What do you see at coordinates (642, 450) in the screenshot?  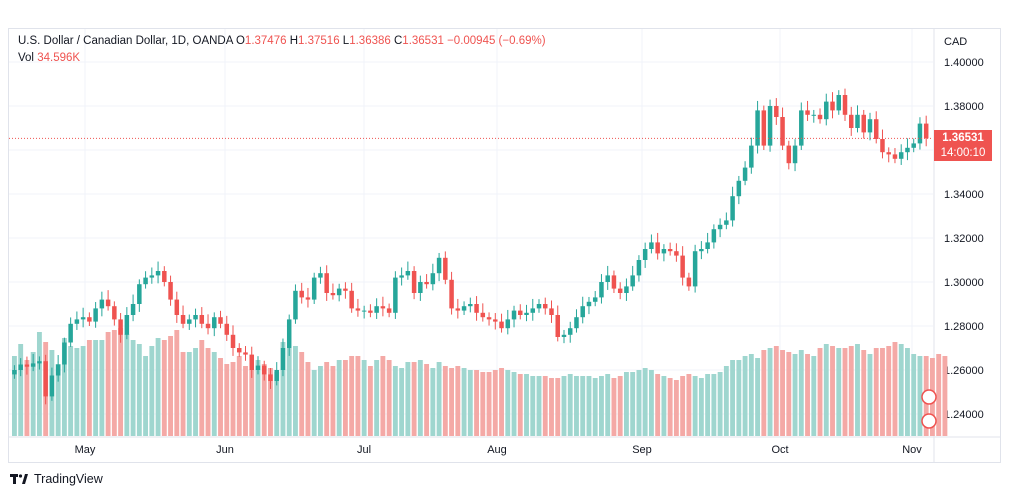 I see `x-axis-tick-label: Sep` at bounding box center [642, 450].